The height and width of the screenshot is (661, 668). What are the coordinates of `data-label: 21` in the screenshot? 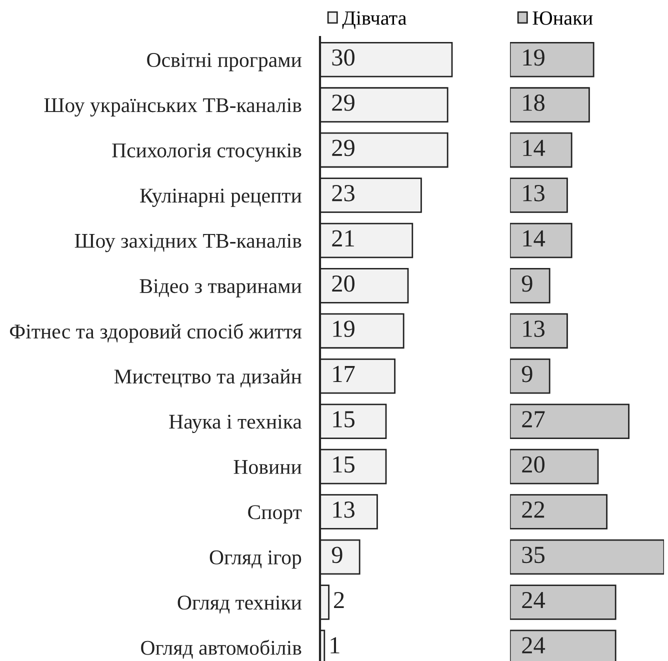 It's located at (343, 238).